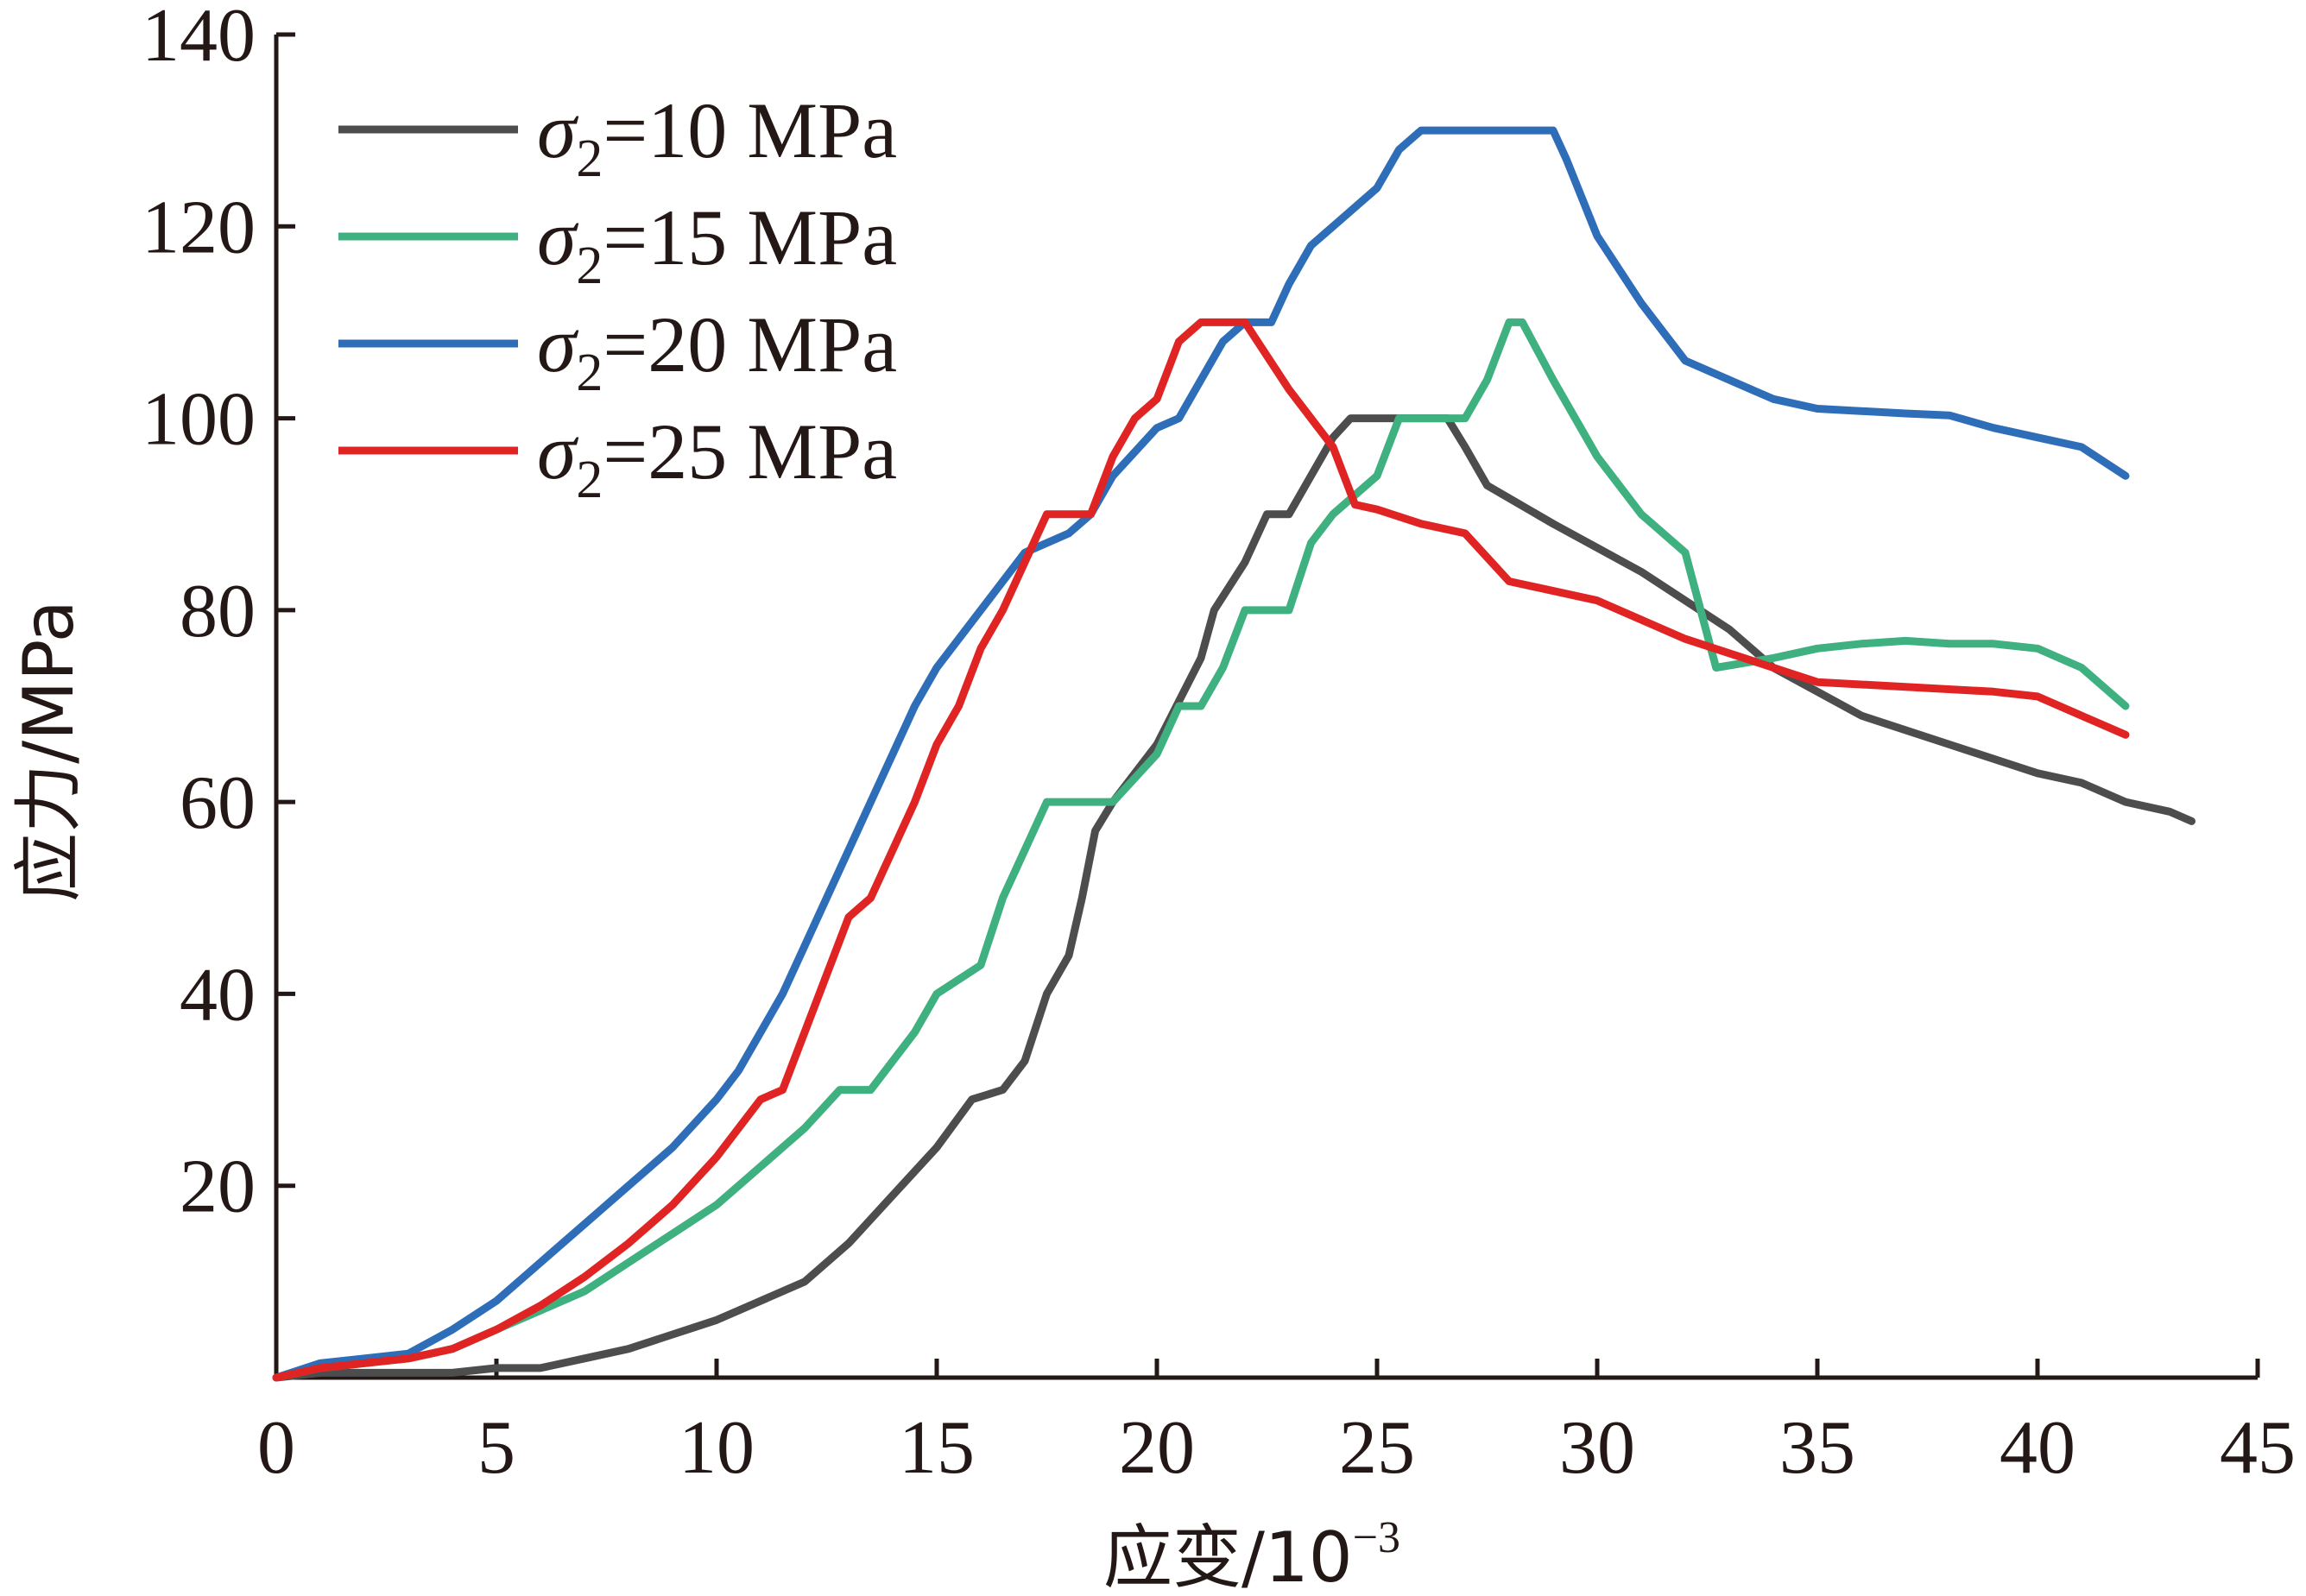  I want to click on x-tick-label: 25, so click(1377, 1448).